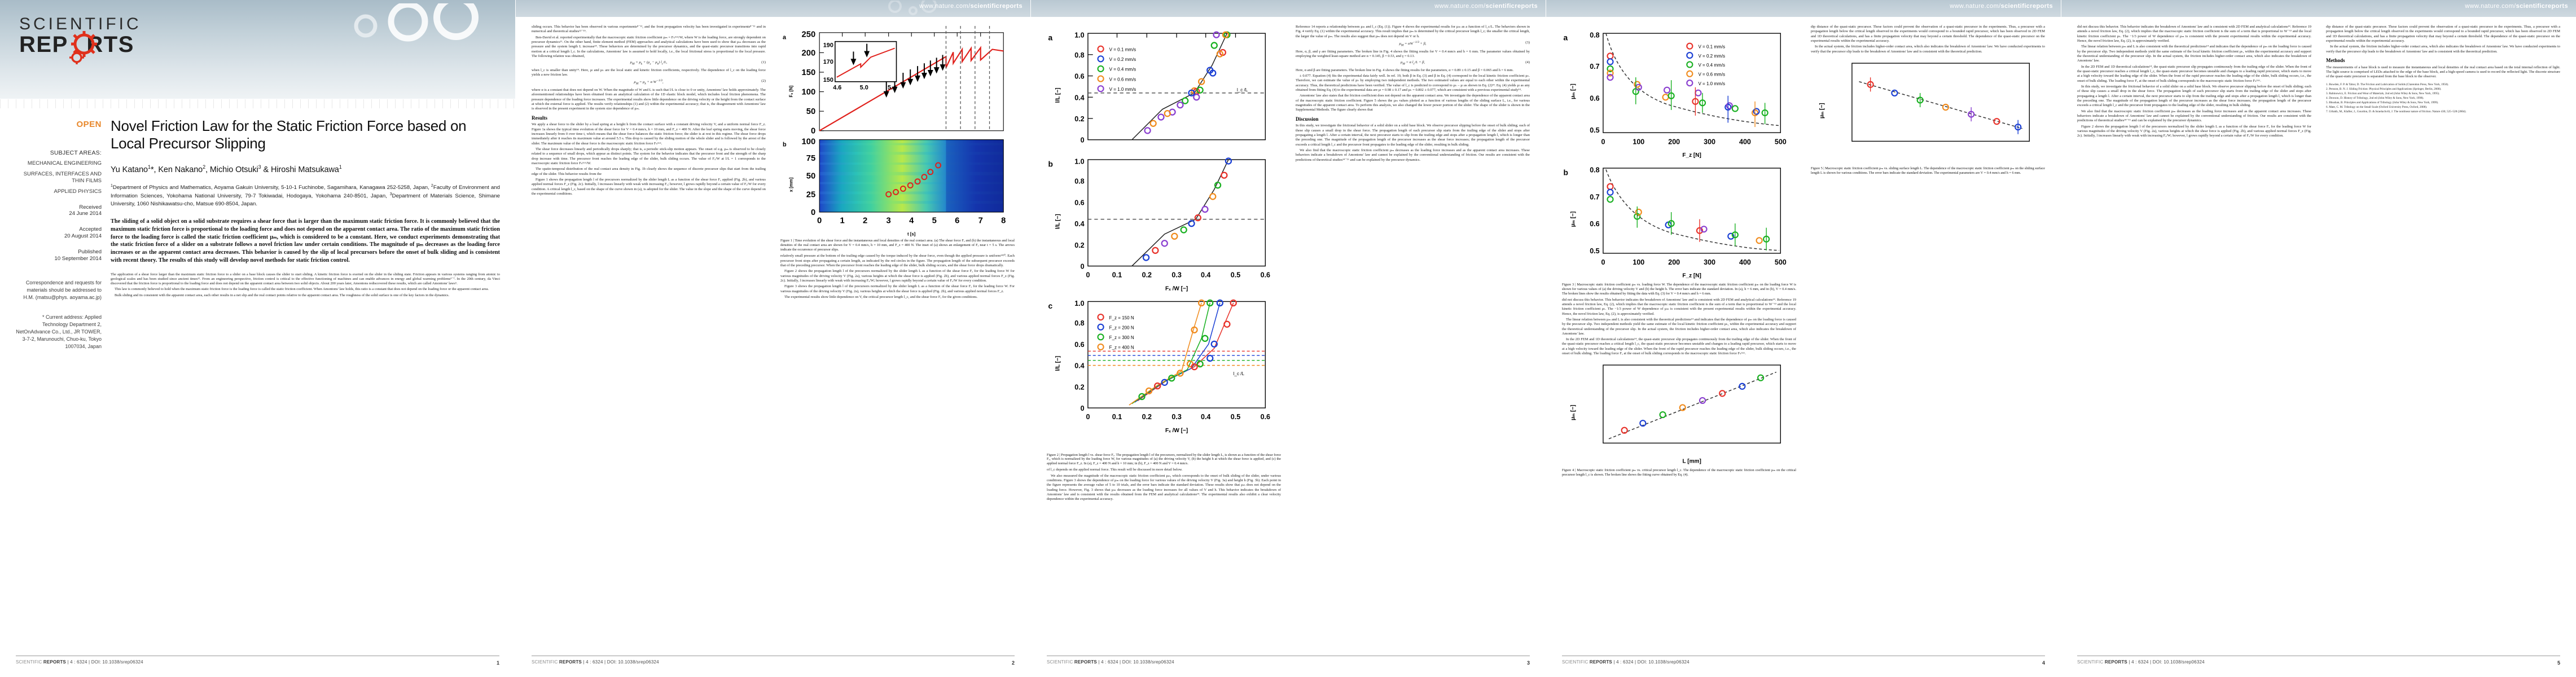 This screenshot has width=2576, height=677. I want to click on fig2-xtick: 0.4, so click(1205, 417).